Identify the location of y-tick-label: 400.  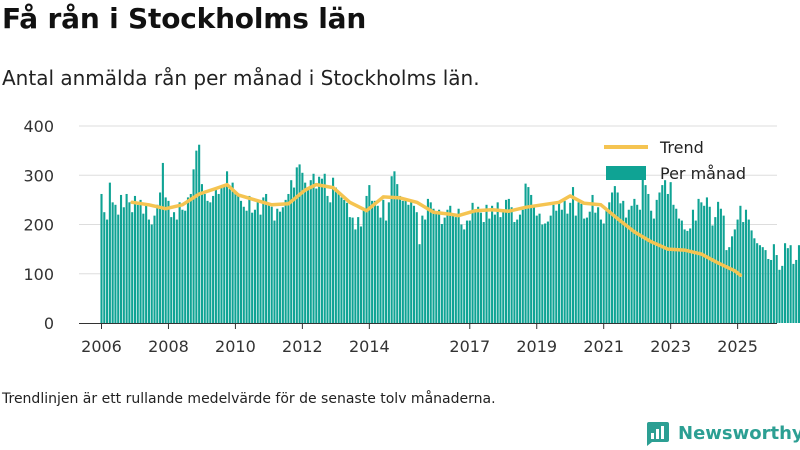
(38, 126).